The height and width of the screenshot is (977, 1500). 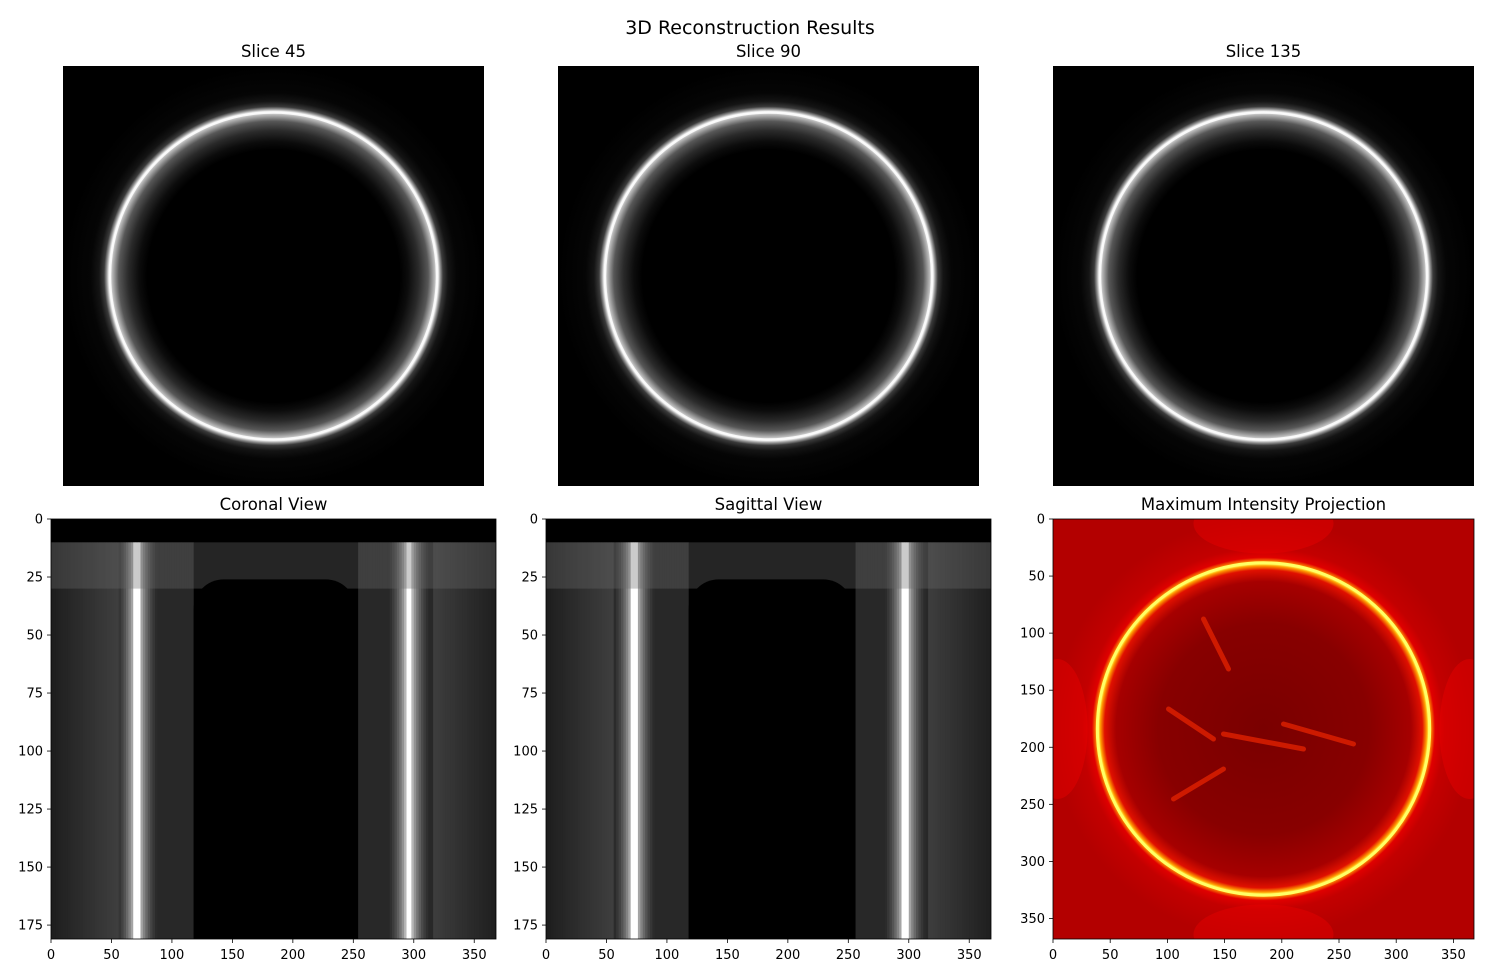 What do you see at coordinates (1041, 520) in the screenshot?
I see `y-tick-label: 0` at bounding box center [1041, 520].